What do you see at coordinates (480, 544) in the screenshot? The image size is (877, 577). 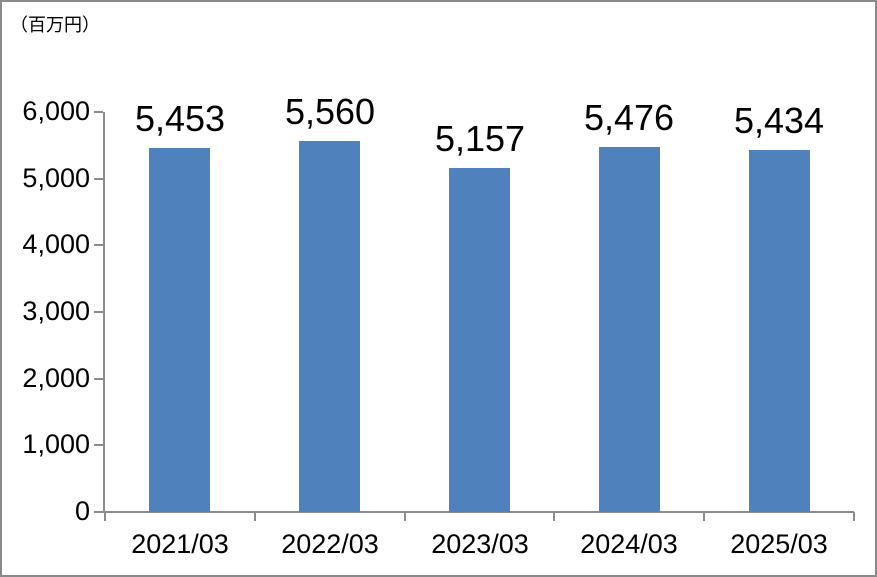 I see `x-axis-category-label: 2023/03` at bounding box center [480, 544].